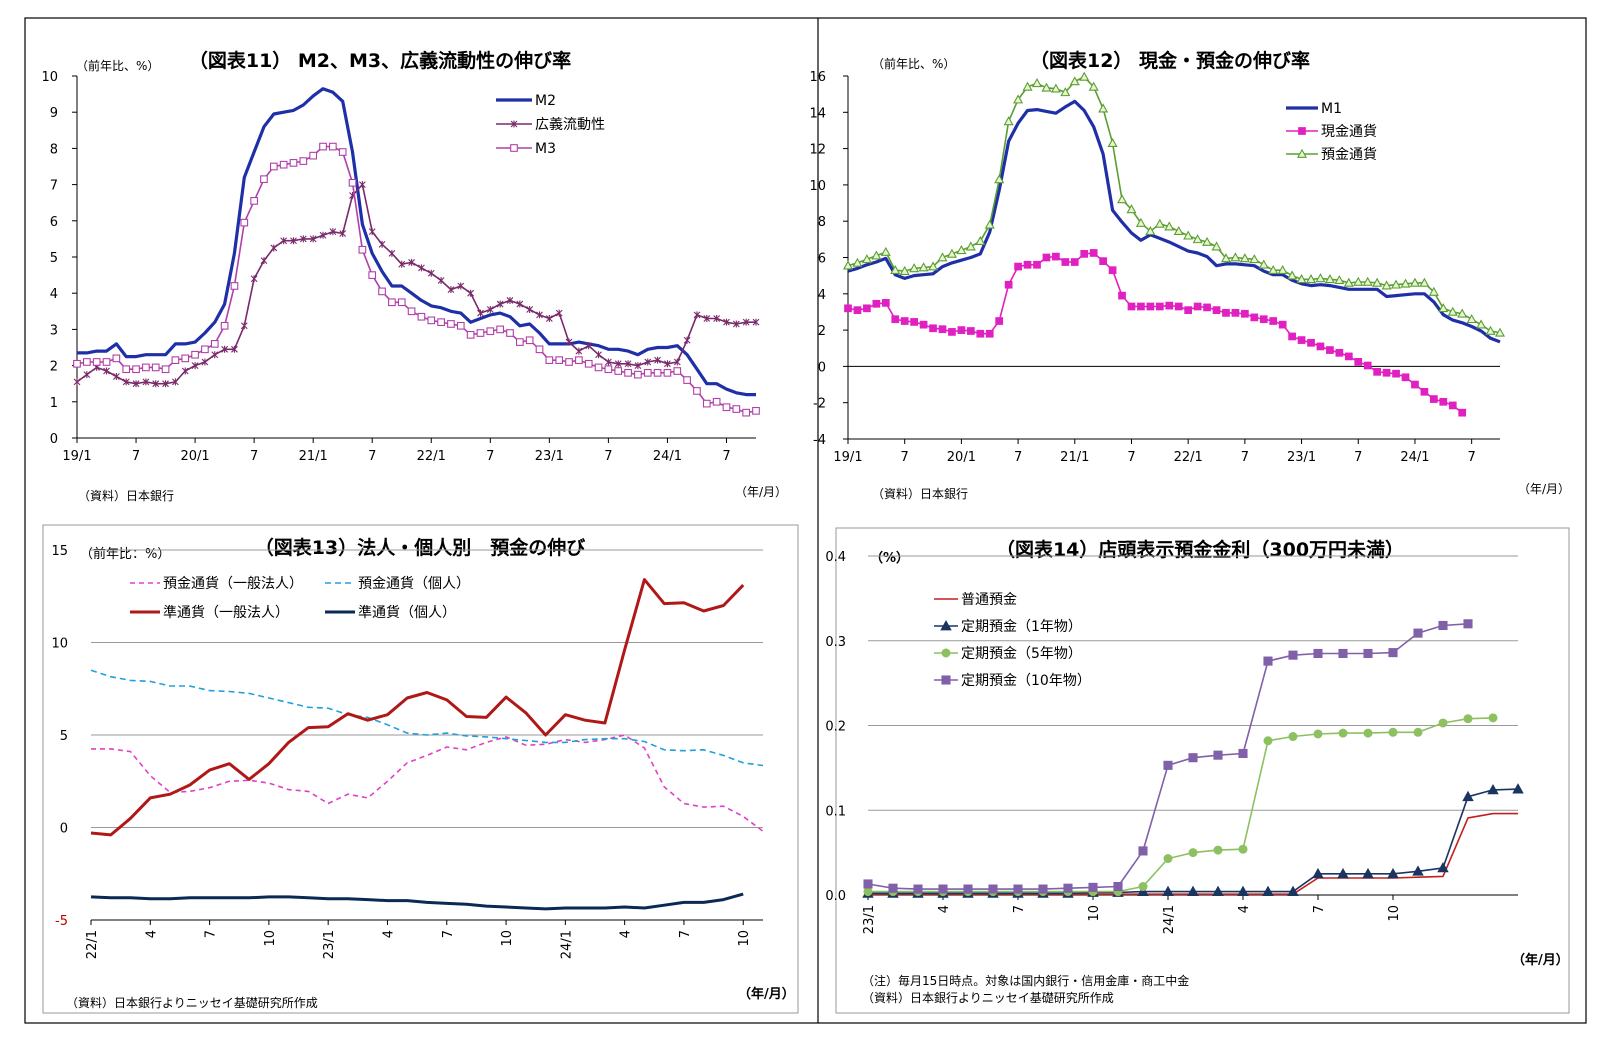  What do you see at coordinates (1168, 756) in the screenshot?
I see `series-line` at bounding box center [1168, 756].